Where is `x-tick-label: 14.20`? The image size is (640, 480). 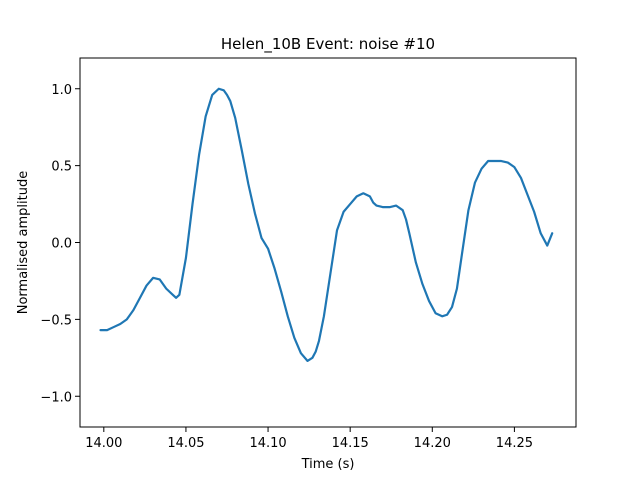
x-tick-label: 14.20 is located at coordinates (432, 443).